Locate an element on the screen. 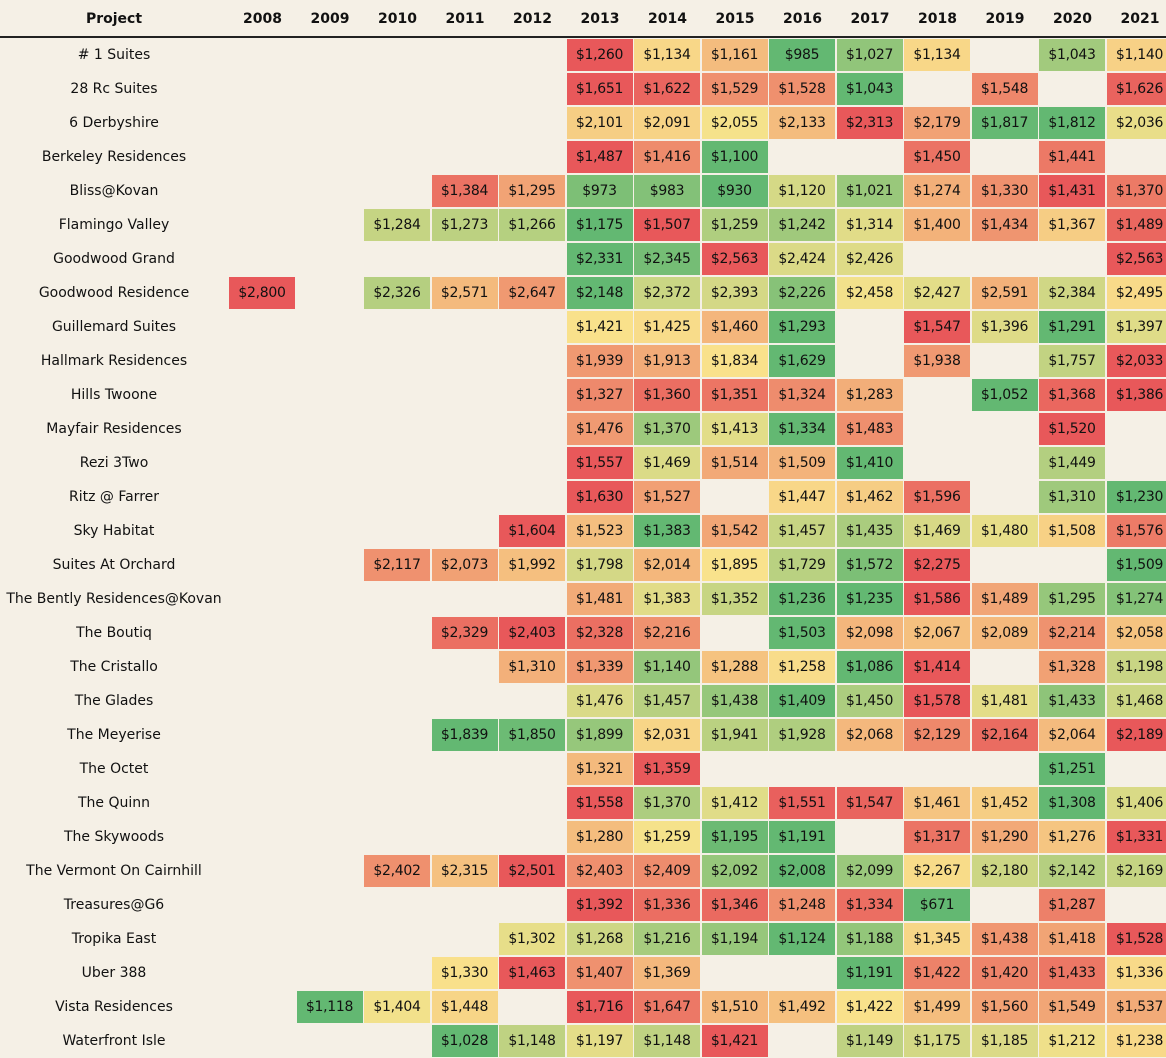 This screenshot has width=1166, height=1058. price-cell: $1,499 is located at coordinates (937, 1007).